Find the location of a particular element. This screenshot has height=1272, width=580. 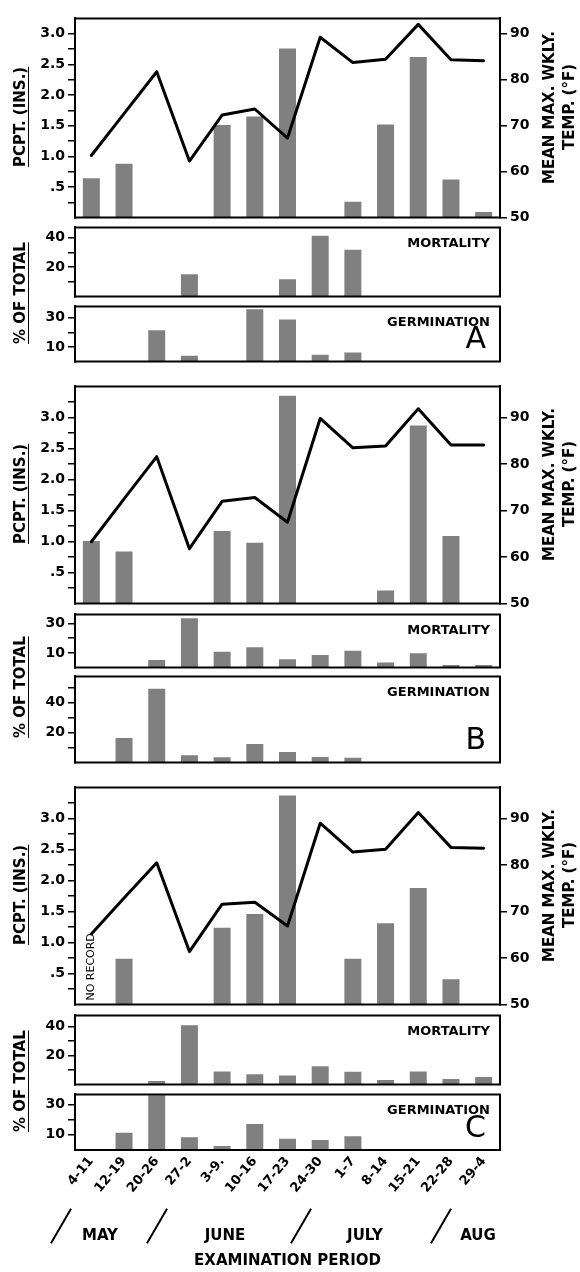

x-axis-title: EXAMINATION PERIOD is located at coordinates (287, 1259).